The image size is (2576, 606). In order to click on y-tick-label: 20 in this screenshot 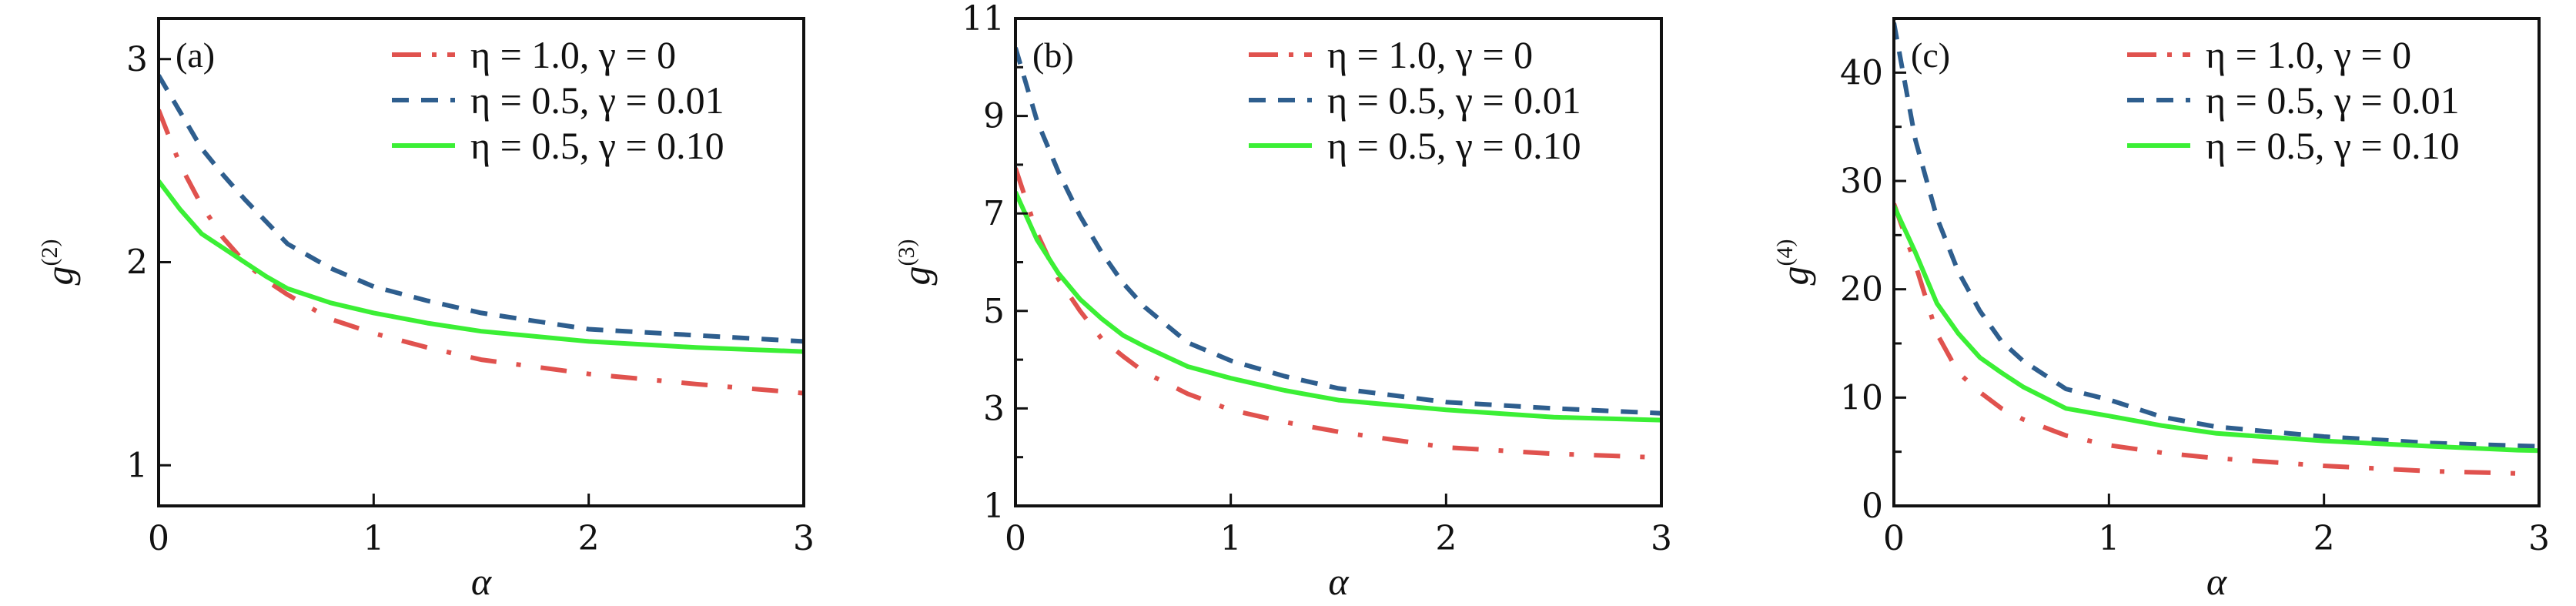, I will do `click(1862, 290)`.